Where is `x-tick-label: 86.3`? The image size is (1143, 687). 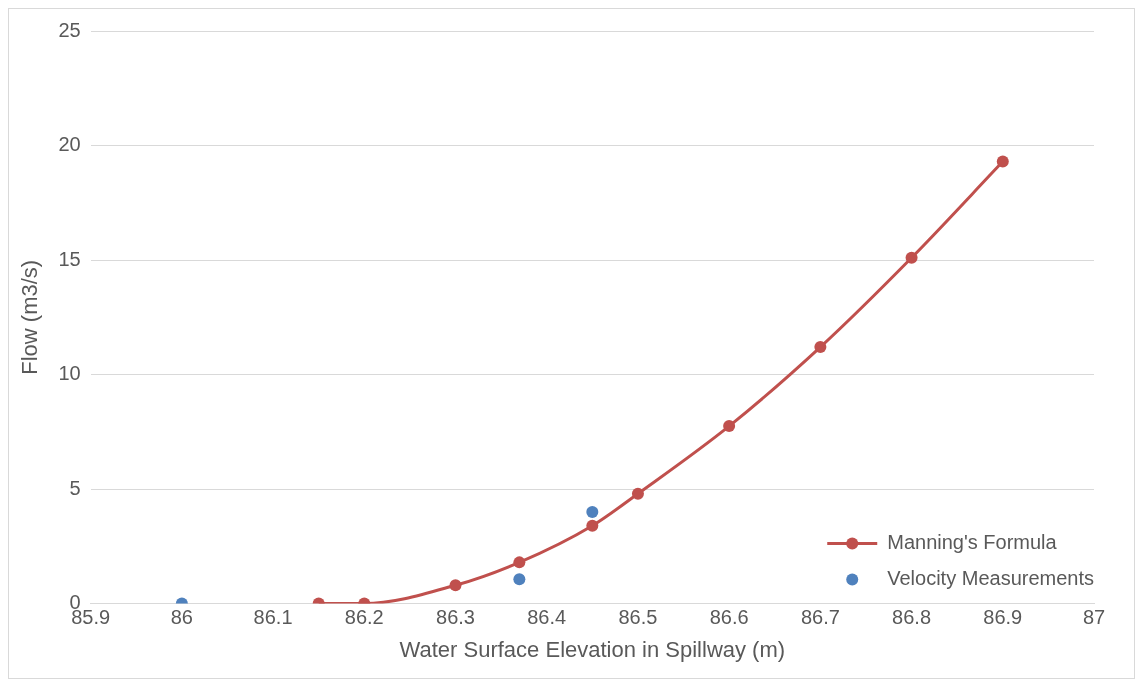 x-tick-label: 86.3 is located at coordinates (455, 617).